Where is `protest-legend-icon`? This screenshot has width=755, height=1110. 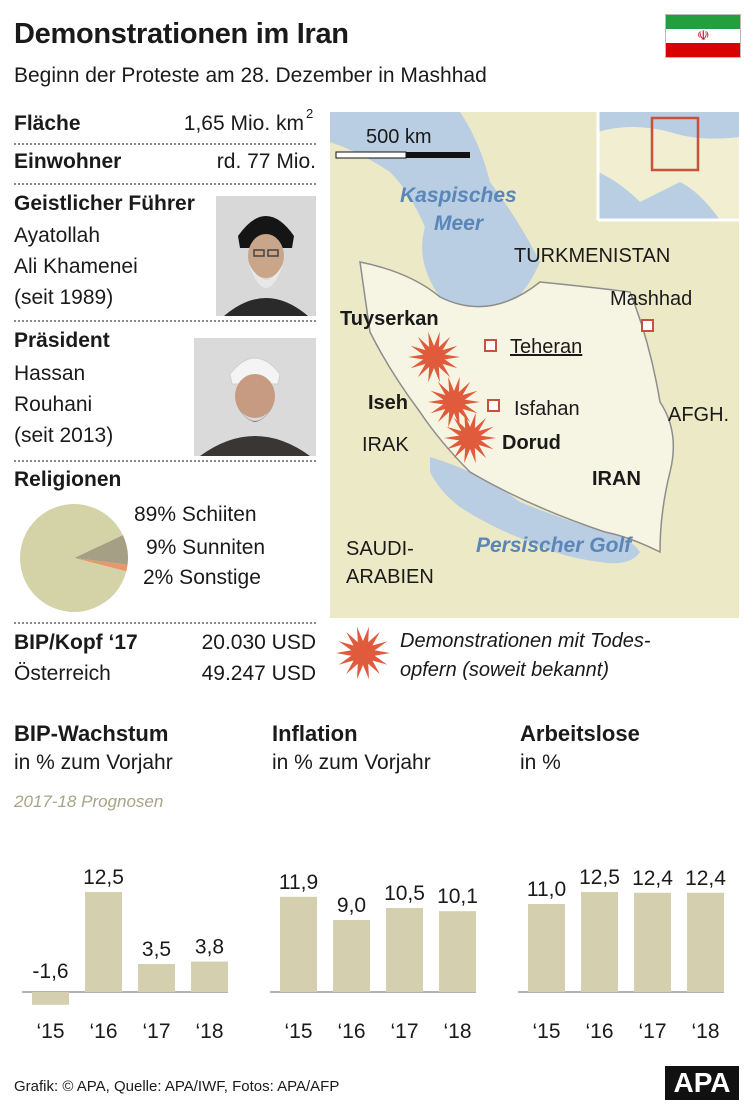 protest-legend-icon is located at coordinates (363, 653).